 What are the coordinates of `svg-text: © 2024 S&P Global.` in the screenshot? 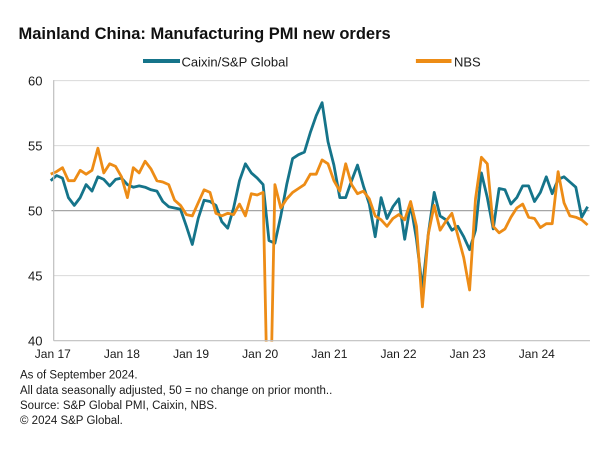 It's located at (71, 421).